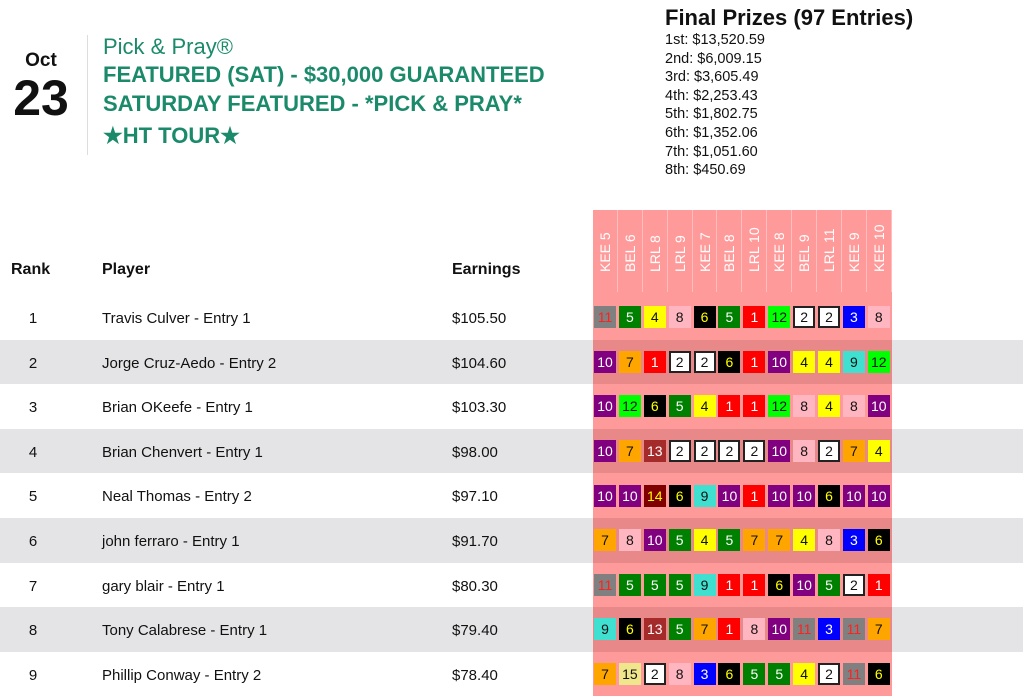  What do you see at coordinates (176, 318) in the screenshot?
I see `player-name: Travis Culver - Entry 1` at bounding box center [176, 318].